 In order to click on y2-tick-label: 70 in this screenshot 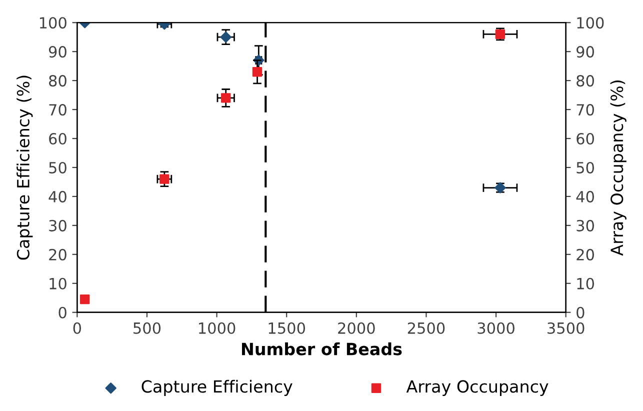, I will do `click(585, 110)`.